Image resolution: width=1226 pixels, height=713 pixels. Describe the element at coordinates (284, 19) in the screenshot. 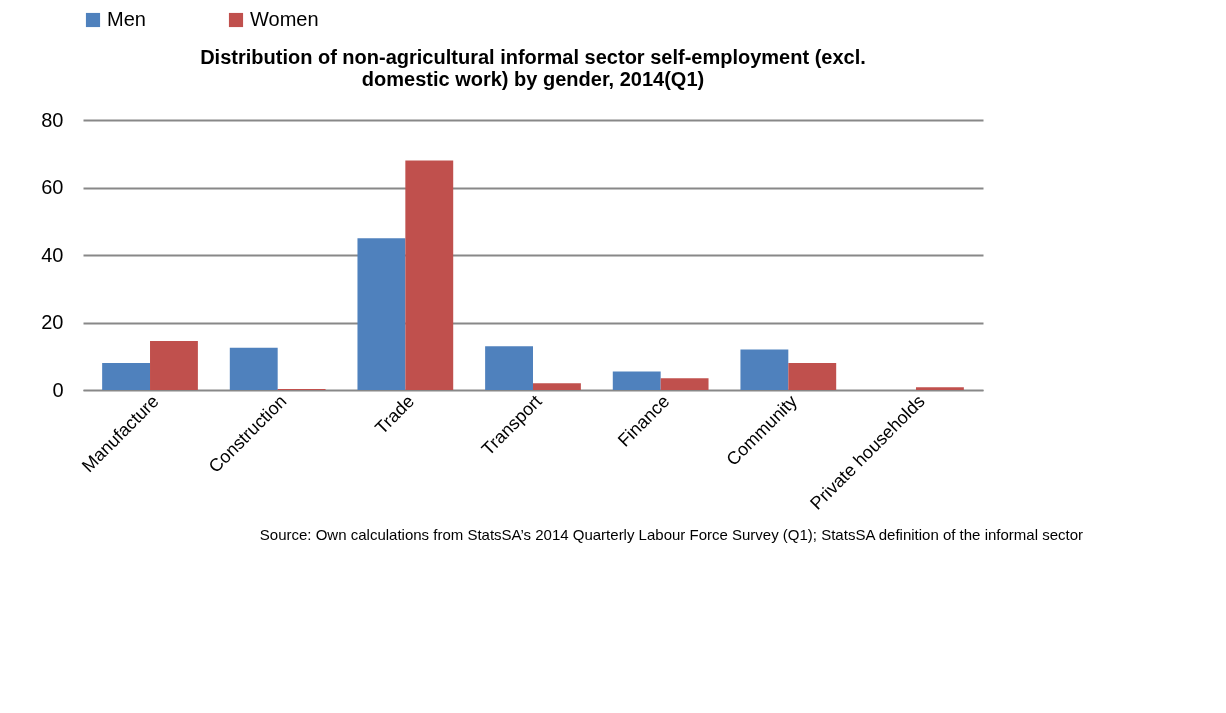

I see `legend-label: Women` at that location.